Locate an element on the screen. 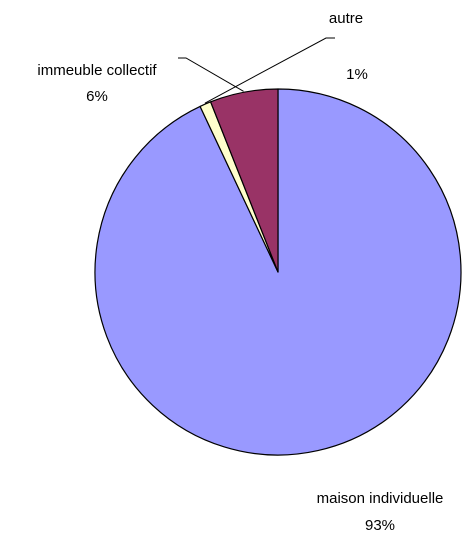 This screenshot has width=472, height=536. leader-line-immeuble-collectif is located at coordinates (211, 74).